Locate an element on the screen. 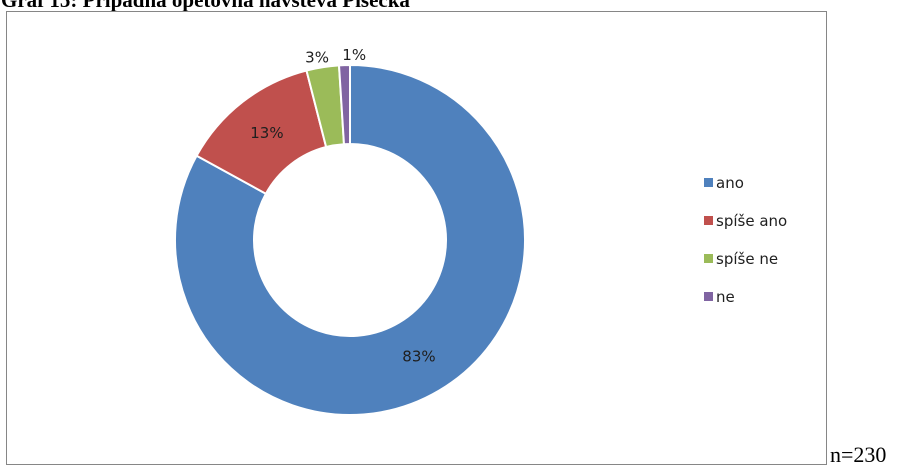 The image size is (915, 469). legend-label-ano: ano is located at coordinates (730, 183).